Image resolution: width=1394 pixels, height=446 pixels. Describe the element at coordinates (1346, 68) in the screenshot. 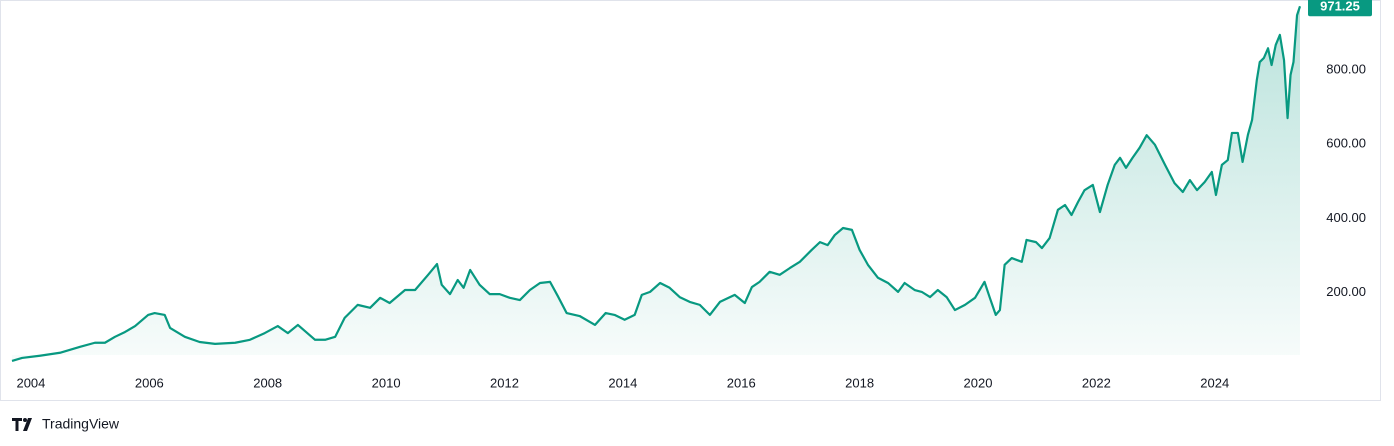

I see `y-tick-label: 800.00` at that location.